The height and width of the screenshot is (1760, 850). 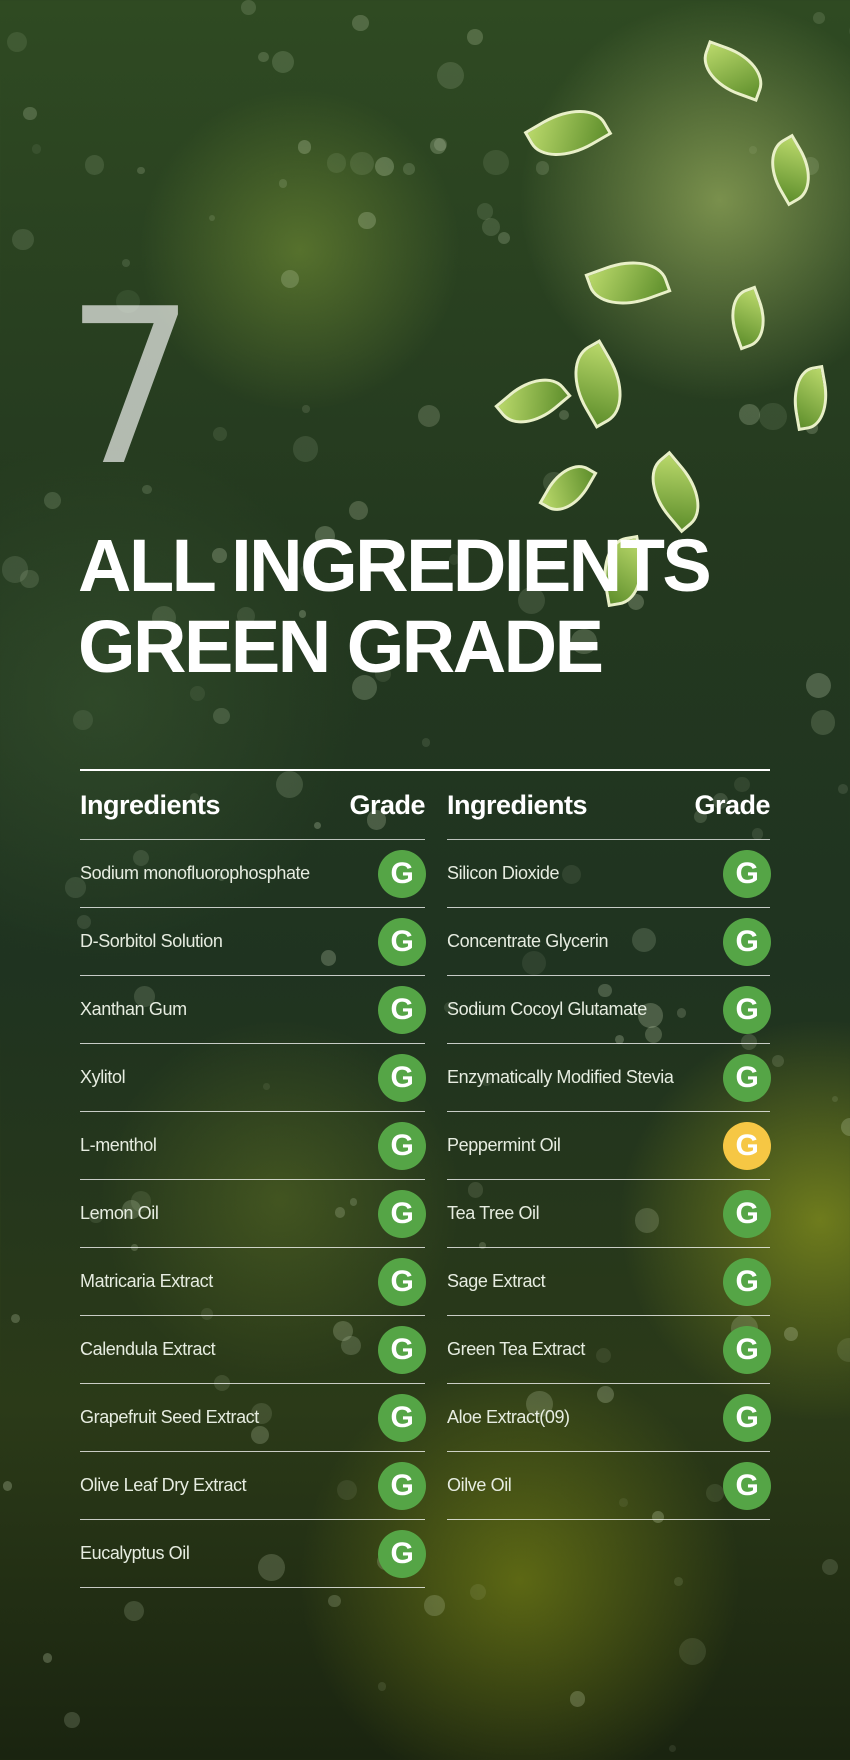 I want to click on ingredient-name: Matricaria Extract, so click(x=146, y=1281).